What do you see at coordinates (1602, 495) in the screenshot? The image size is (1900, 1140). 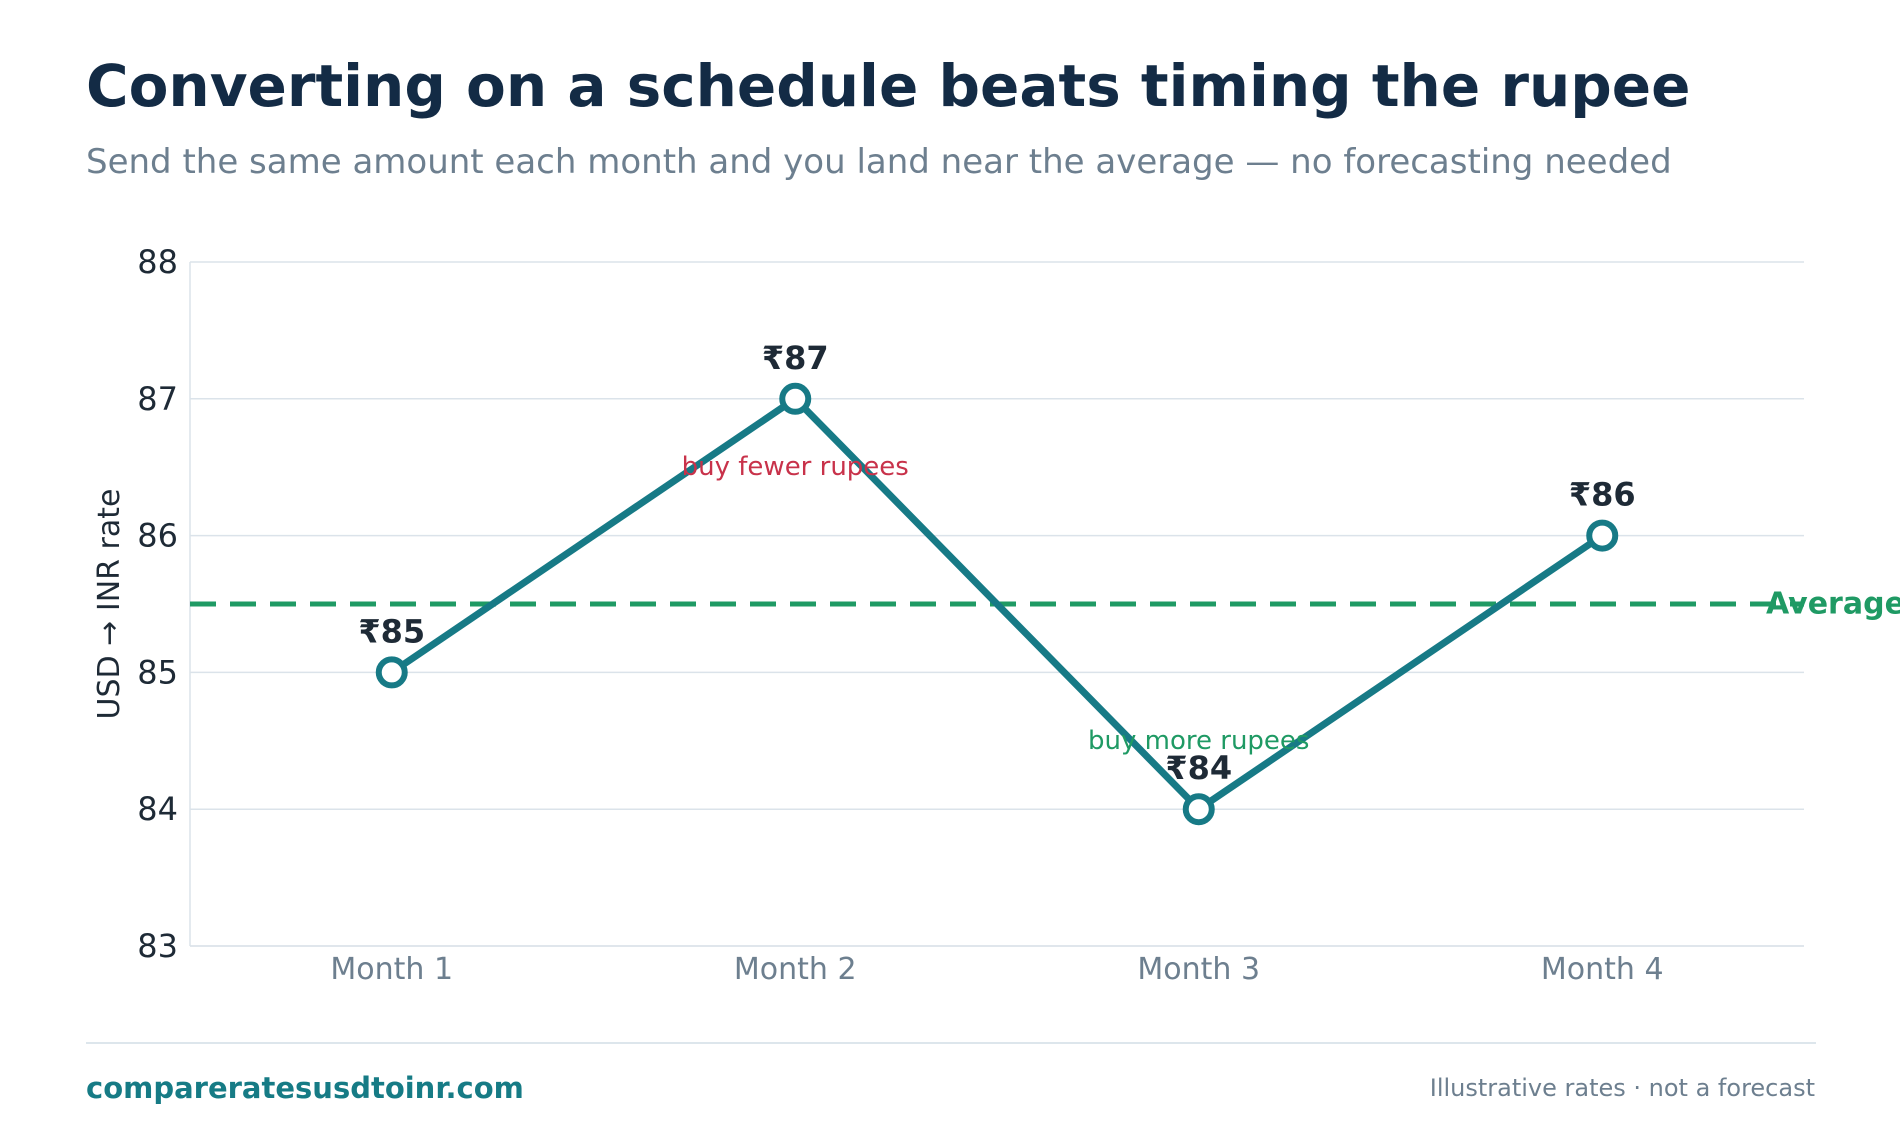 I see `data-label: ₹86` at bounding box center [1602, 495].